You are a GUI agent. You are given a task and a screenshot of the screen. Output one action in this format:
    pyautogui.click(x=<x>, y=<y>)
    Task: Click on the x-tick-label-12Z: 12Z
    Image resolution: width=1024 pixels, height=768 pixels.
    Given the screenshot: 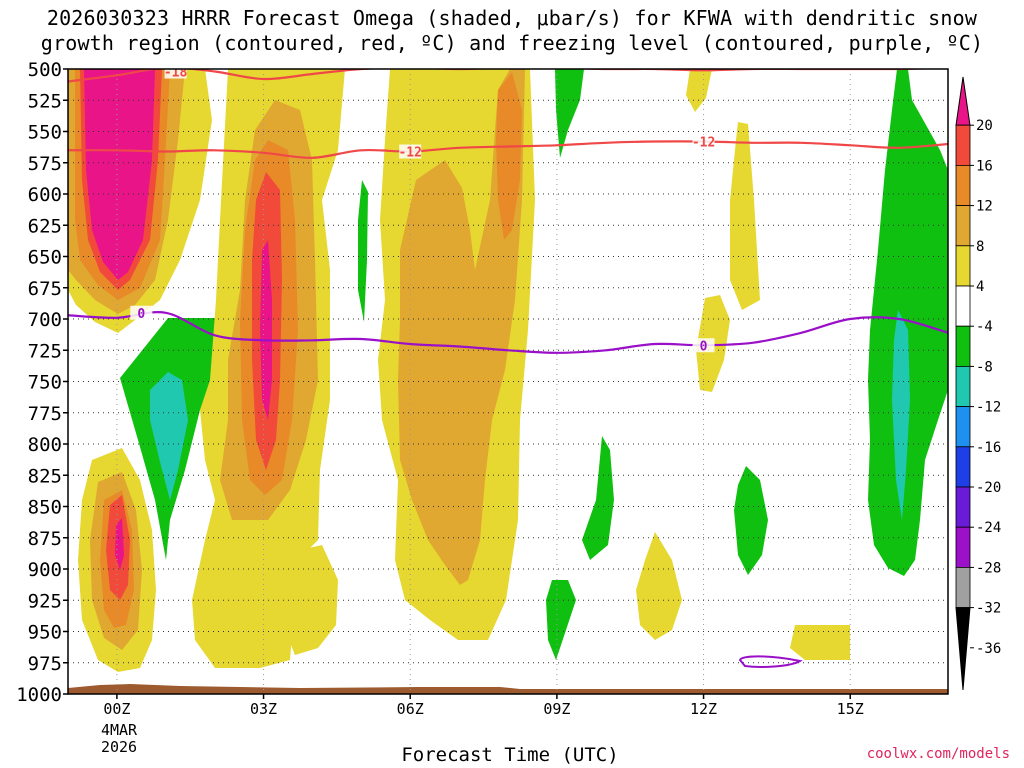 What is the action you would take?
    pyautogui.click(x=703, y=709)
    